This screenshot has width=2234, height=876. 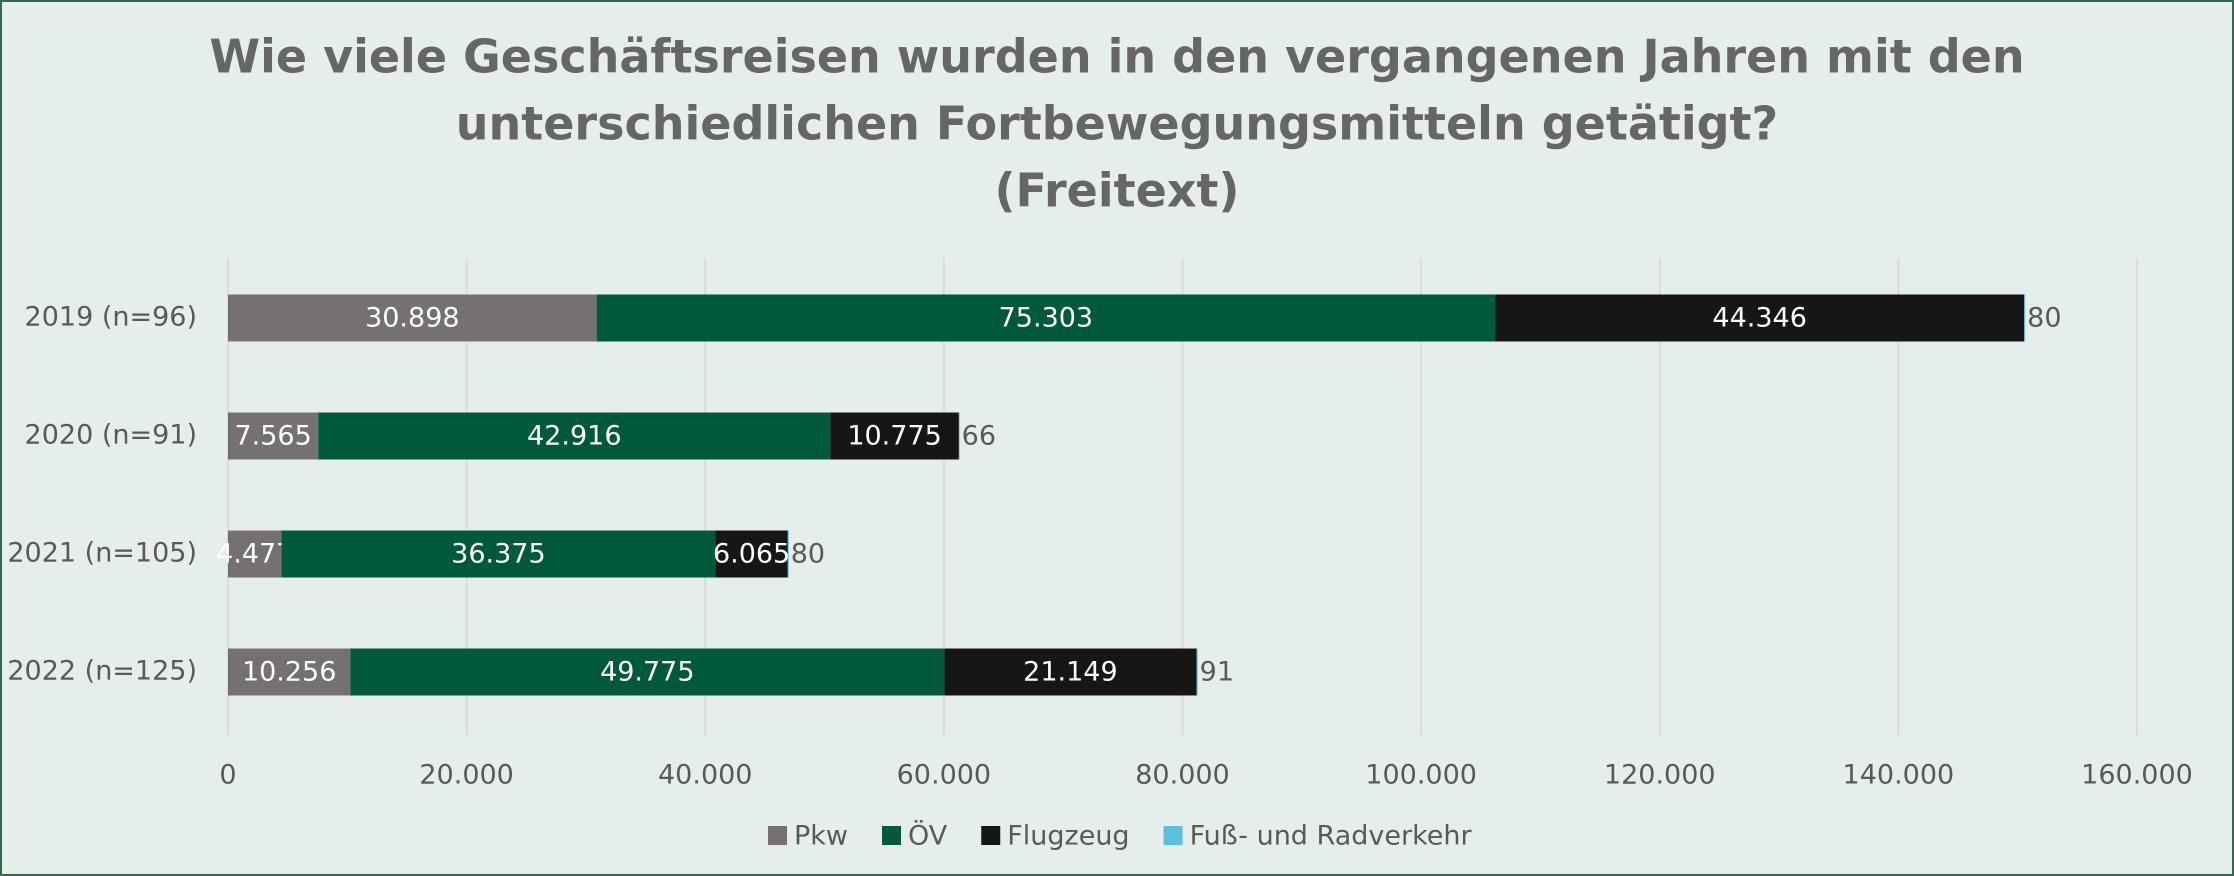 I want to click on x-tick-label: 160.000, so click(x=2137, y=775).